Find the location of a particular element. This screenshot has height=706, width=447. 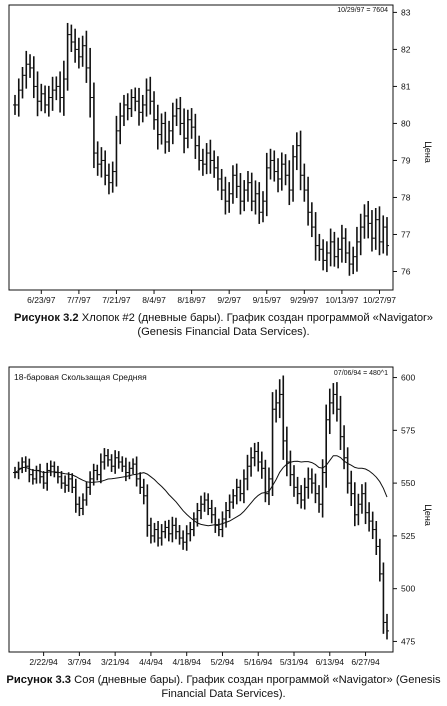

x-tick-label: 4/18/94 is located at coordinates (187, 662).